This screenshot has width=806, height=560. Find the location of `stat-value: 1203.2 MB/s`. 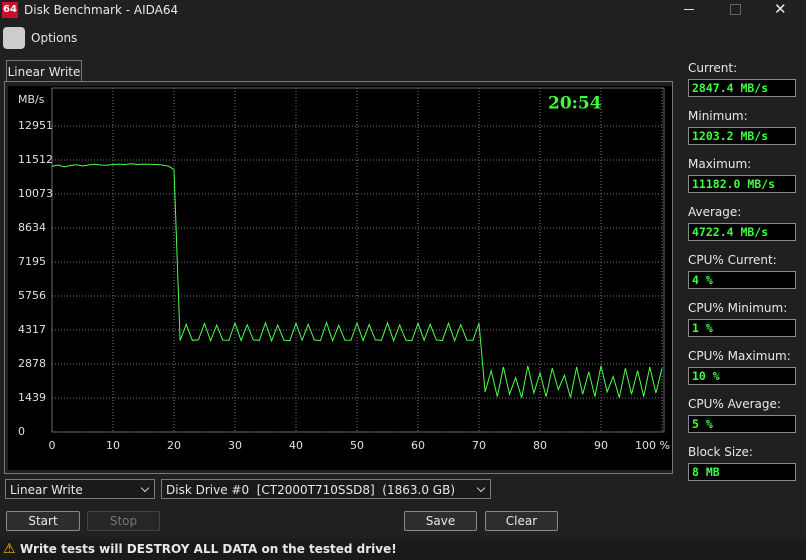

stat-value: 1203.2 MB/s is located at coordinates (742, 136).